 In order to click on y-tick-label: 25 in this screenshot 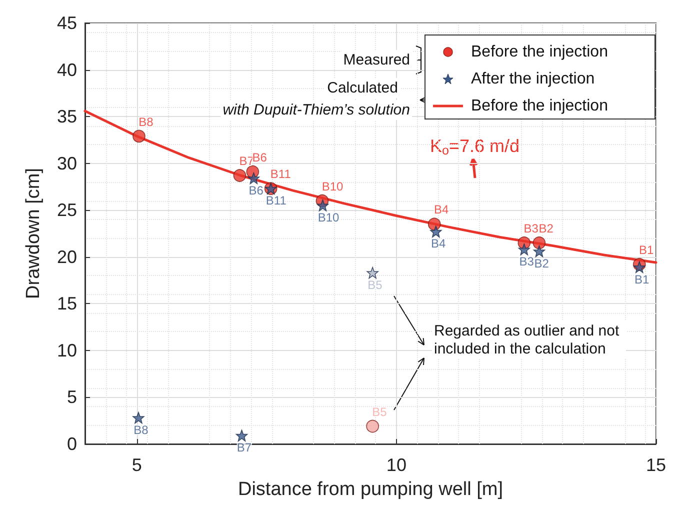, I will do `click(66, 210)`.